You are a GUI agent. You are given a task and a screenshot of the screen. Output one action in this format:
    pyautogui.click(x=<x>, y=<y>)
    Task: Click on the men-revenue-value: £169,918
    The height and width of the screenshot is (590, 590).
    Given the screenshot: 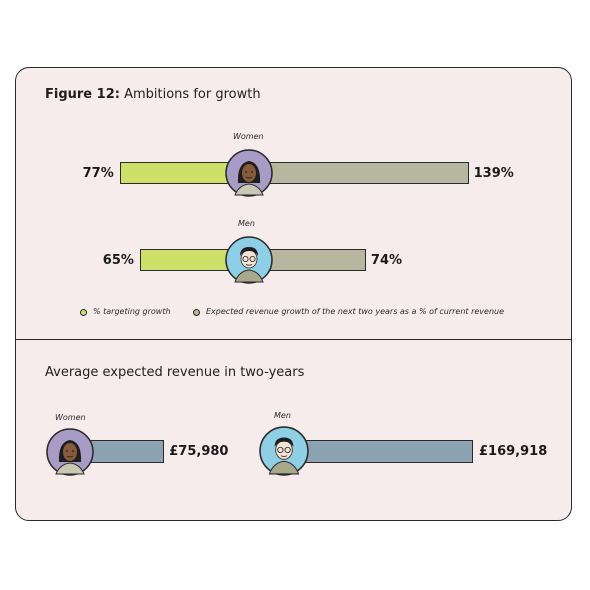 What is the action you would take?
    pyautogui.click(x=513, y=451)
    